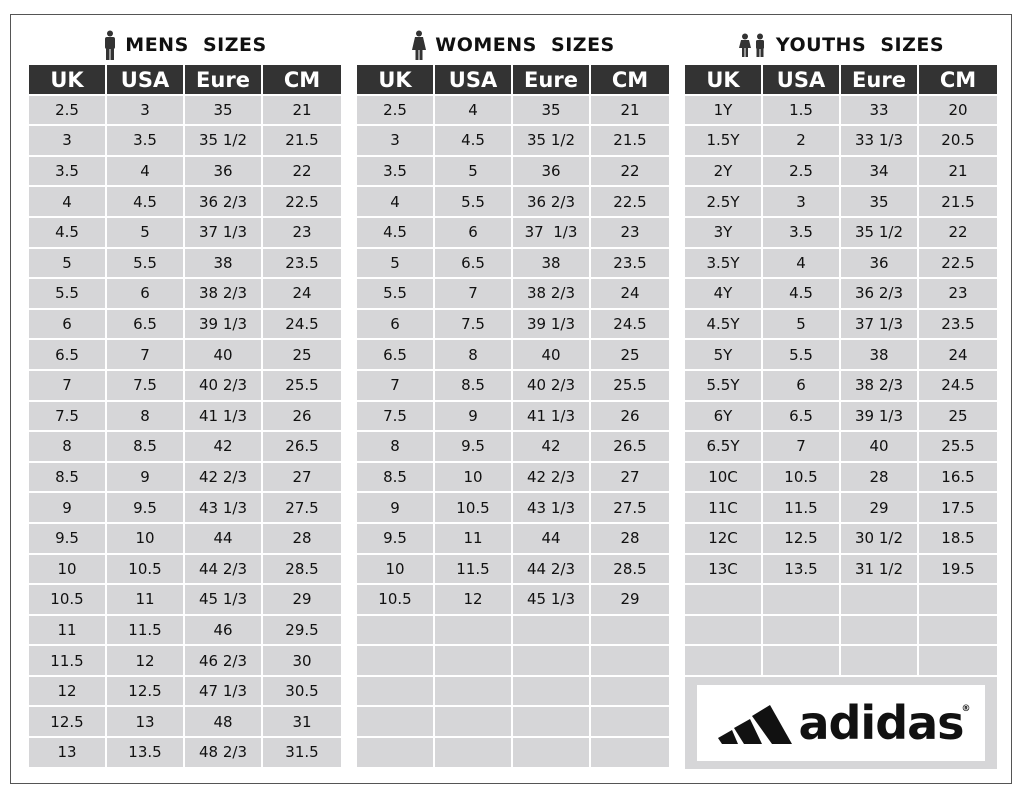 The width and height of the screenshot is (1024, 792). I want to click on cell-cm: 21, so click(630, 111).